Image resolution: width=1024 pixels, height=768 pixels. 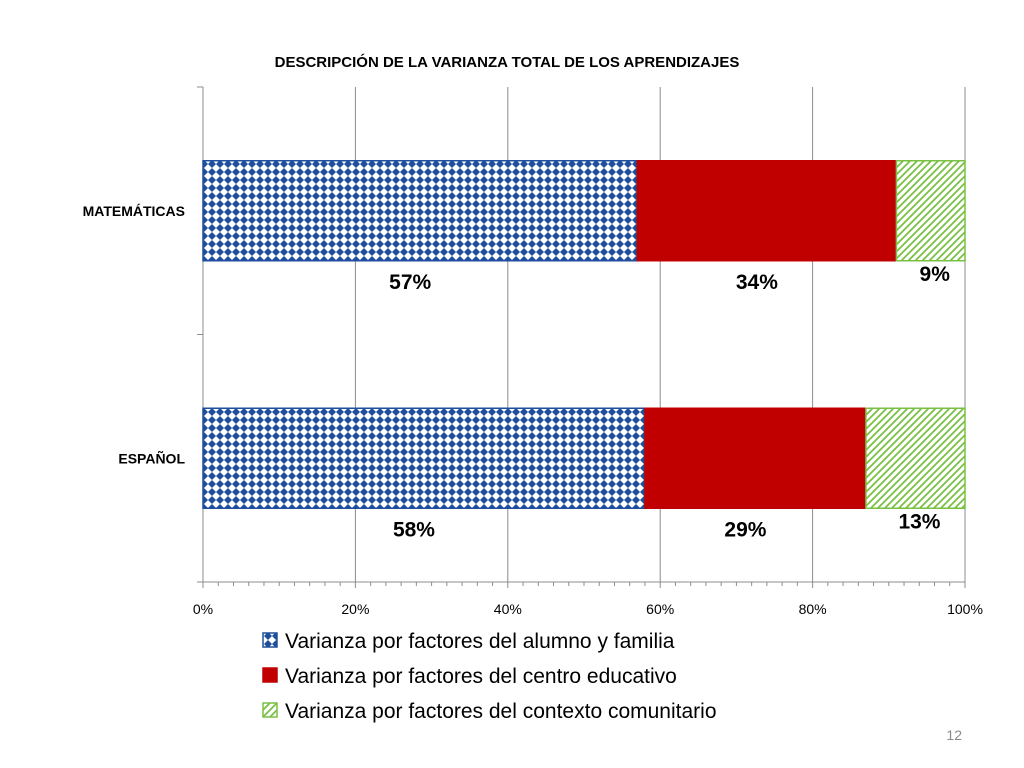 What do you see at coordinates (965, 609) in the screenshot?
I see `x-tick-label: 100%` at bounding box center [965, 609].